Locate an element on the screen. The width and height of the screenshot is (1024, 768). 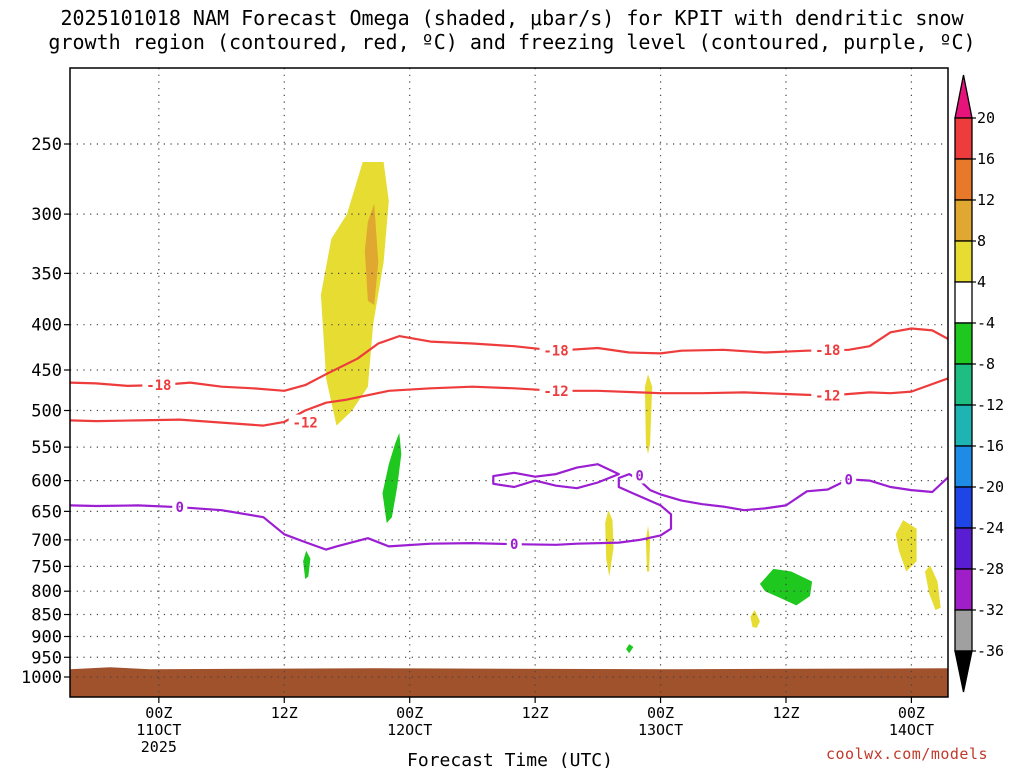
colorbar-label: -12 is located at coordinates (990, 405).